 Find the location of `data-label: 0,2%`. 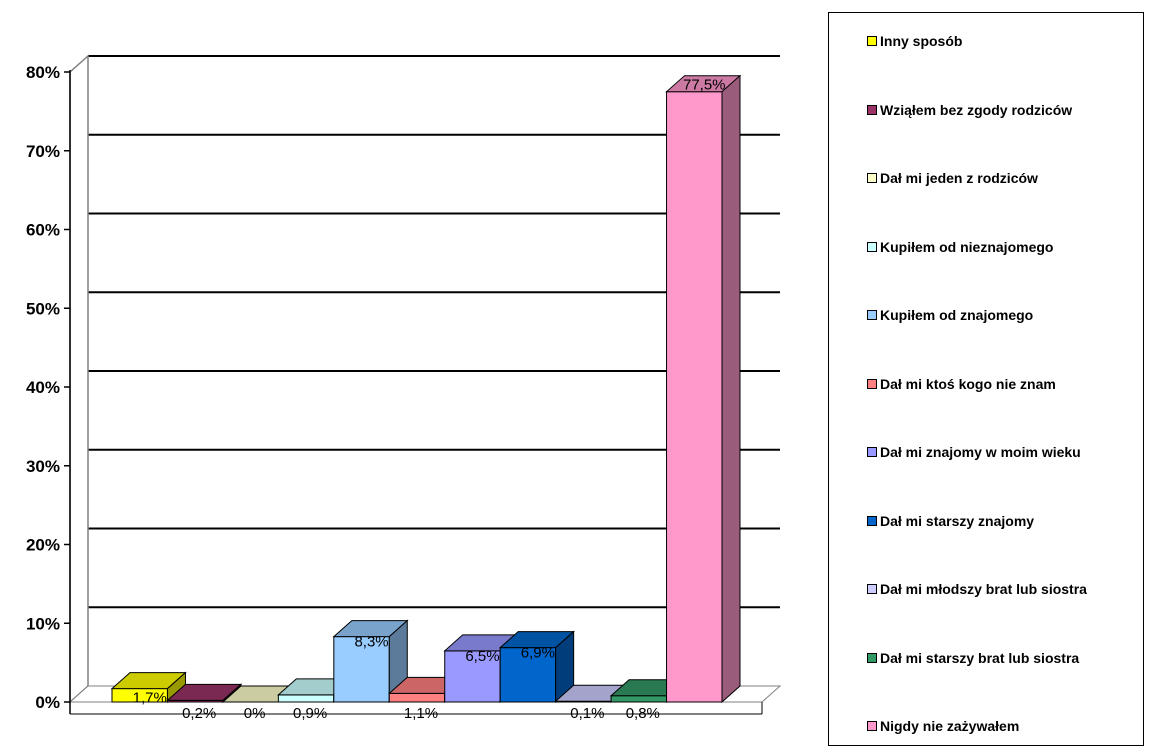

data-label: 0,2% is located at coordinates (199, 713).